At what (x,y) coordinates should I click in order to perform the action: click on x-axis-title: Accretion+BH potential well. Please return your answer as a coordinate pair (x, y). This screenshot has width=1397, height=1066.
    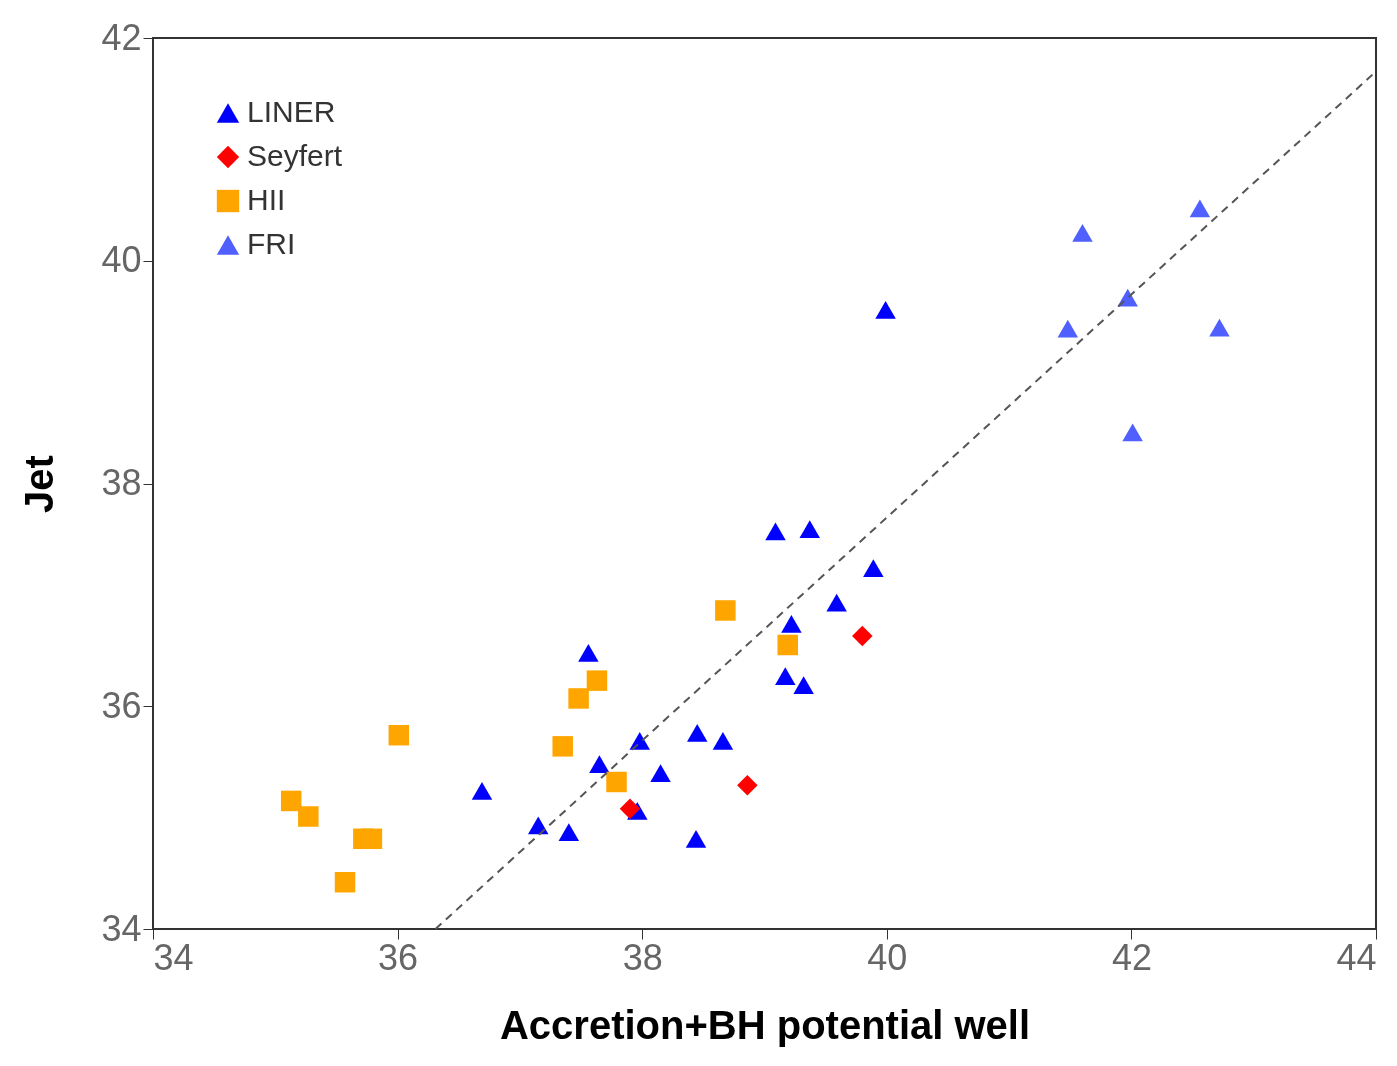
    Looking at the image, I should click on (765, 1024).